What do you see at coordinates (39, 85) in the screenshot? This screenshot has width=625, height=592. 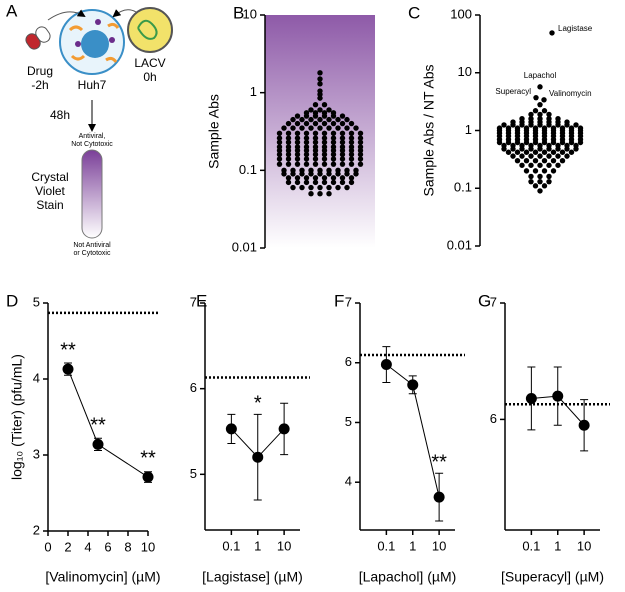 I see `drug-time: -2h` at bounding box center [39, 85].